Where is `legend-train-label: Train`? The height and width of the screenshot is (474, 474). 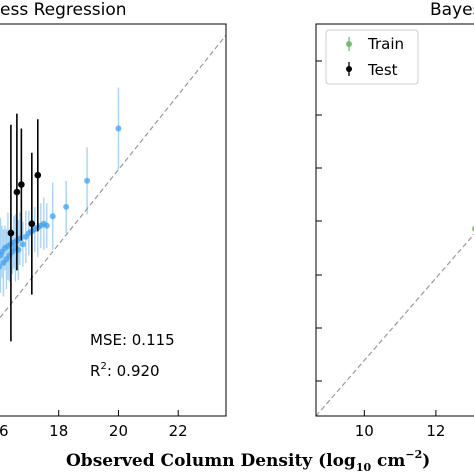 legend-train-label: Train is located at coordinates (385, 44).